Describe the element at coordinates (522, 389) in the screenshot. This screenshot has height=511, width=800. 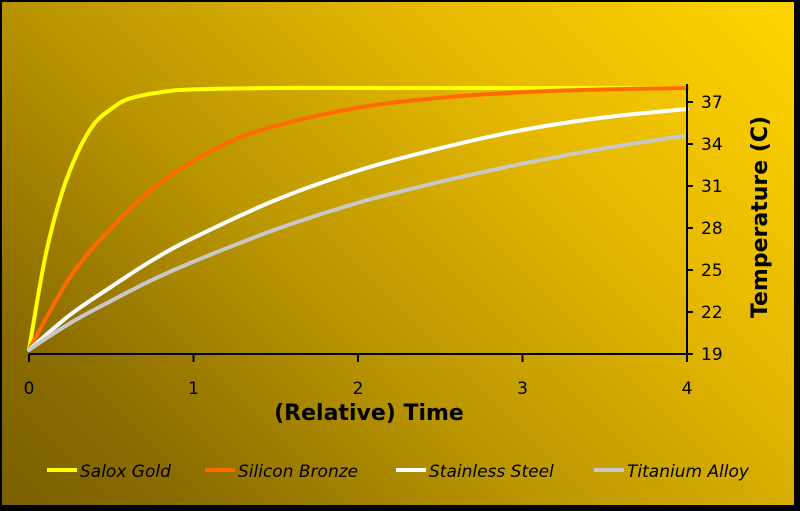
I see `x-tick-label: 3` at that location.